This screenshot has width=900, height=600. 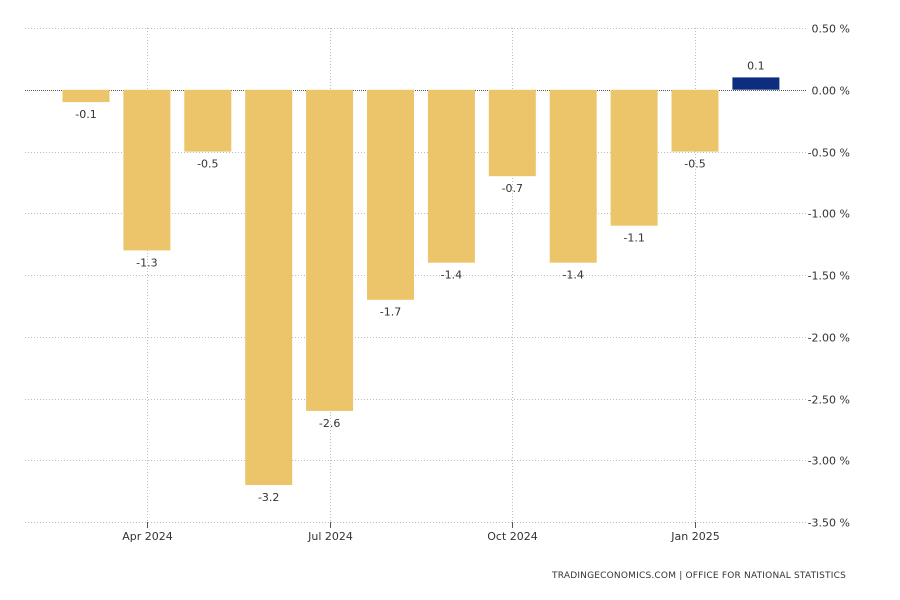 What do you see at coordinates (147, 536) in the screenshot?
I see `x-tick-label: Apr 2024` at bounding box center [147, 536].